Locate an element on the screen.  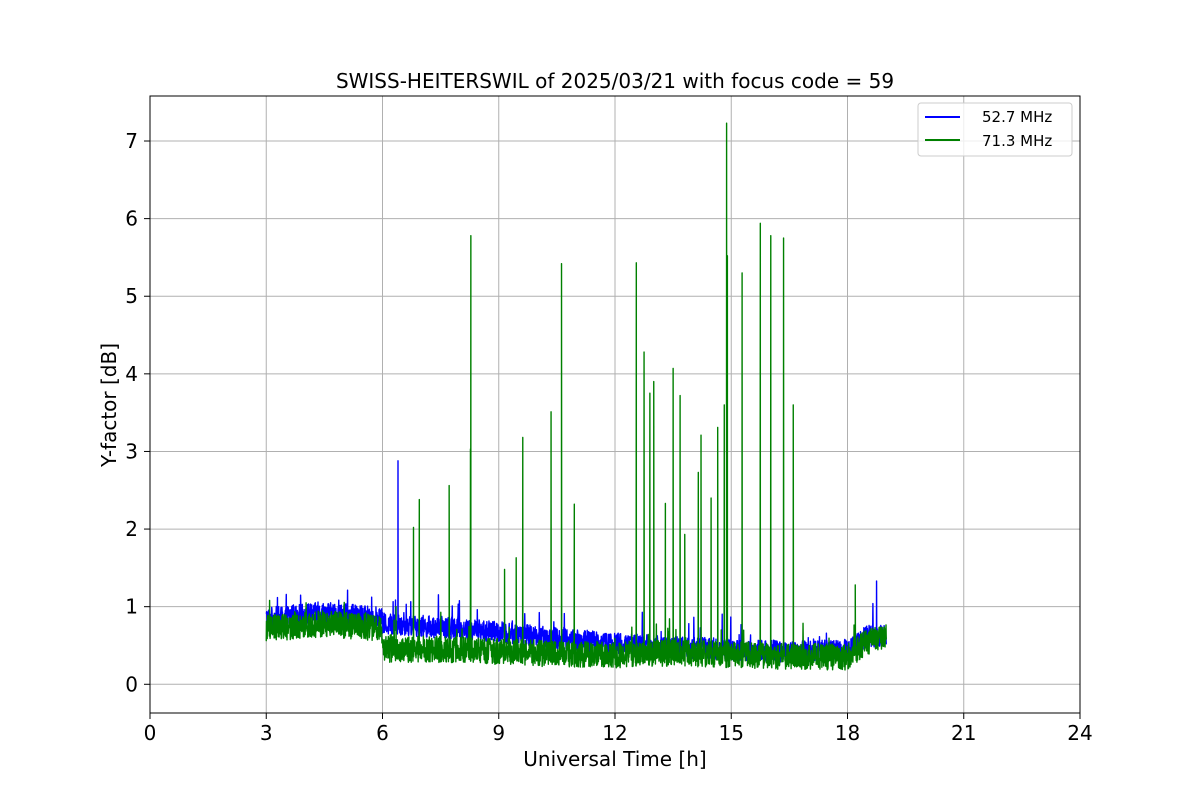
y-tick-label: 6 is located at coordinates (131, 219).